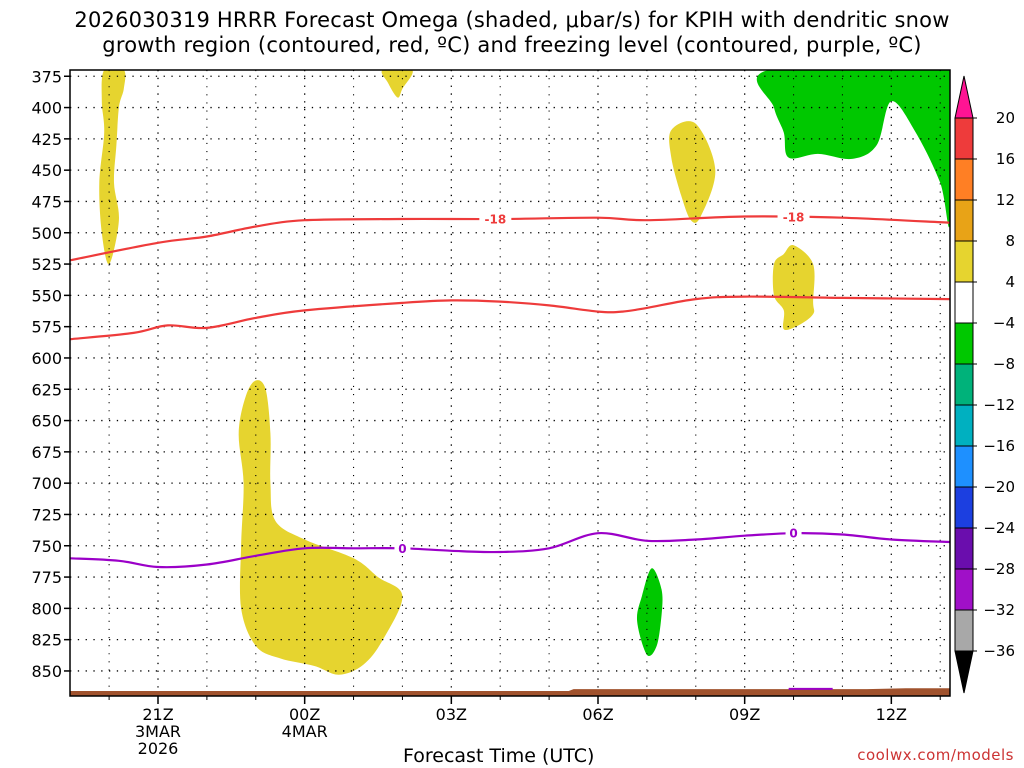  What do you see at coordinates (46, 264) in the screenshot?
I see `y-tick-label-525: 525` at bounding box center [46, 264].